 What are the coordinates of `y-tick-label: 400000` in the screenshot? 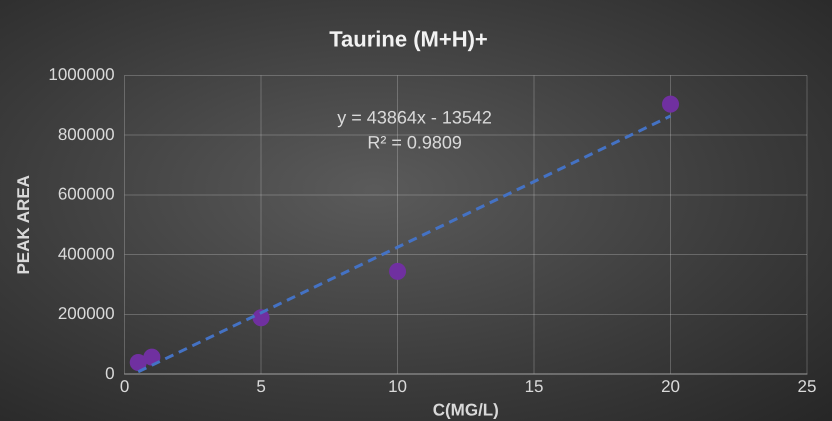 It's located at (86, 254).